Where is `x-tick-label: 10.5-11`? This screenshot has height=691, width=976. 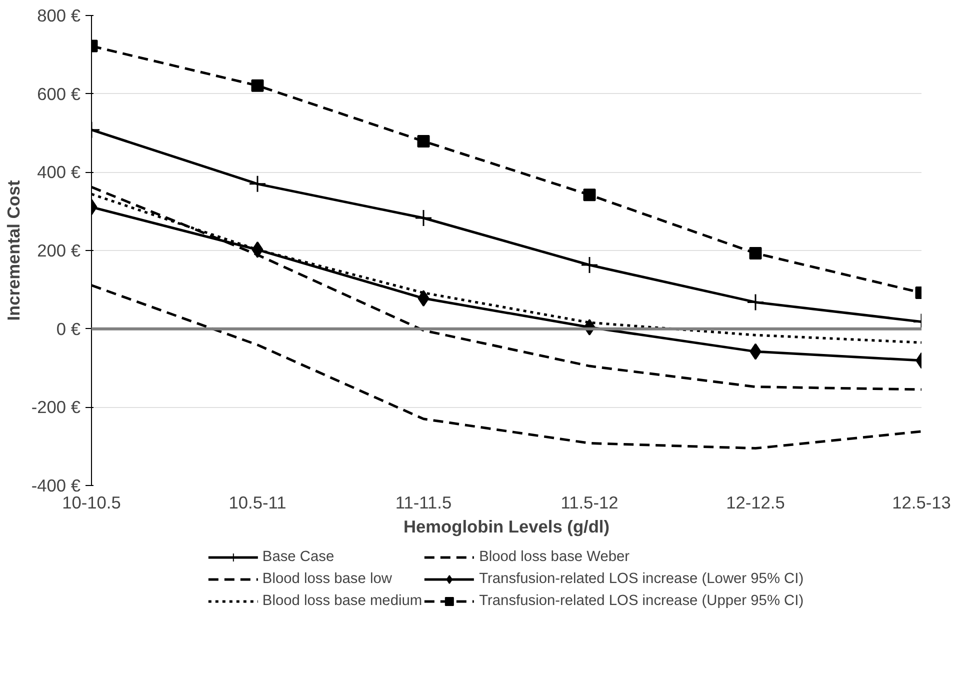
x-tick-label: 10.5-11 is located at coordinates (257, 502).